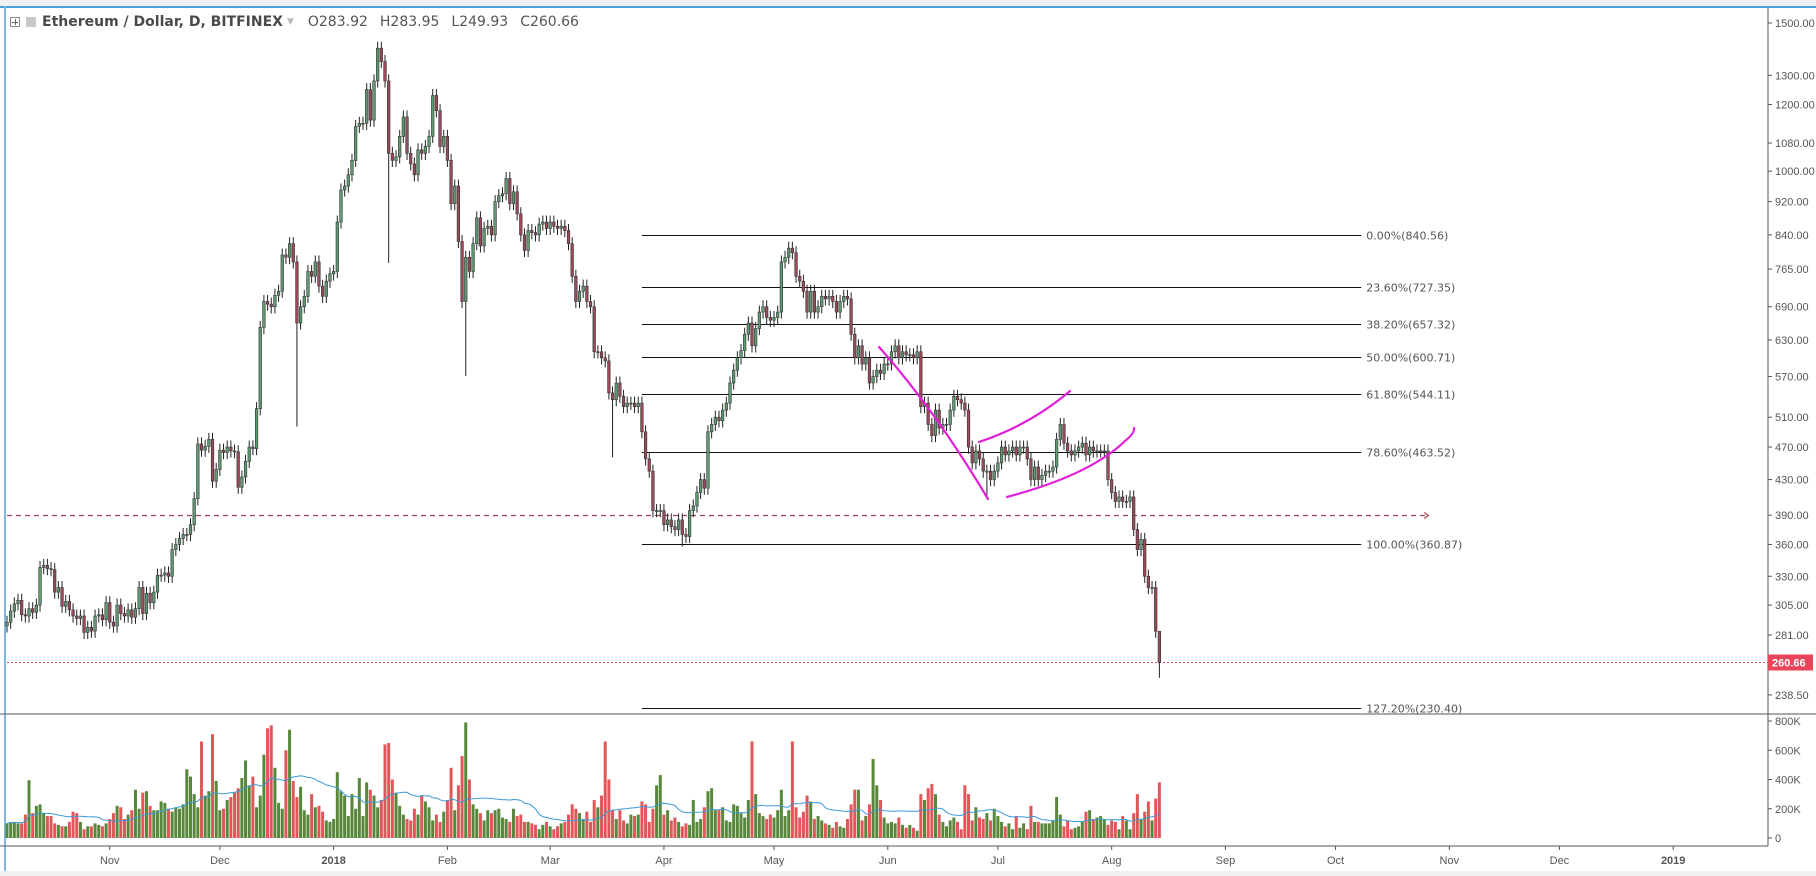 The width and height of the screenshot is (1816, 876). Describe the element at coordinates (162, 22) in the screenshot. I see `symbol-title: Ethereum / Dollar, D, BITFINEX` at that location.